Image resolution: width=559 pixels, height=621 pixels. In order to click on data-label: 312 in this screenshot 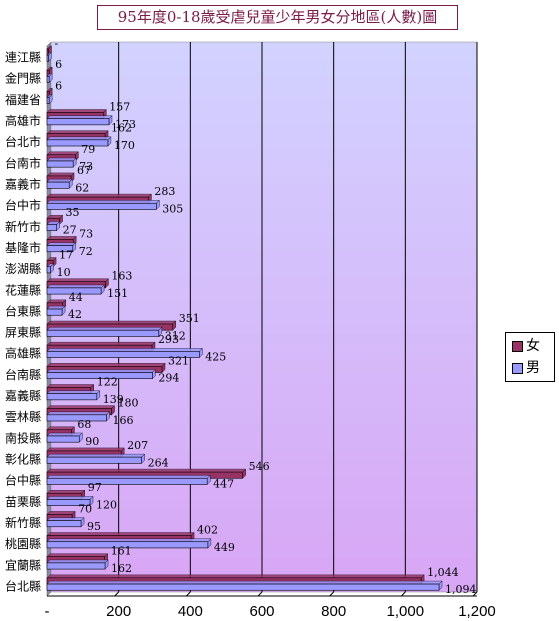, I will do `click(175, 335)`.